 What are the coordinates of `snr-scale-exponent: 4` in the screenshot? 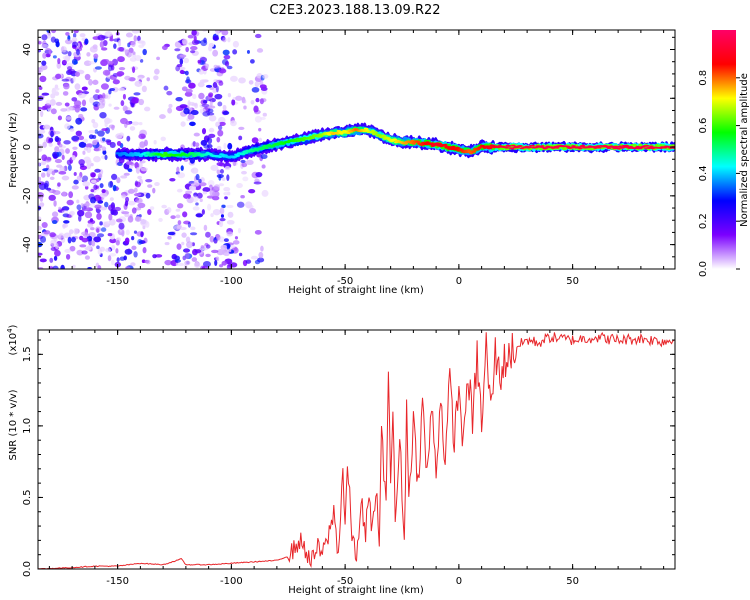 It's located at (10, 330).